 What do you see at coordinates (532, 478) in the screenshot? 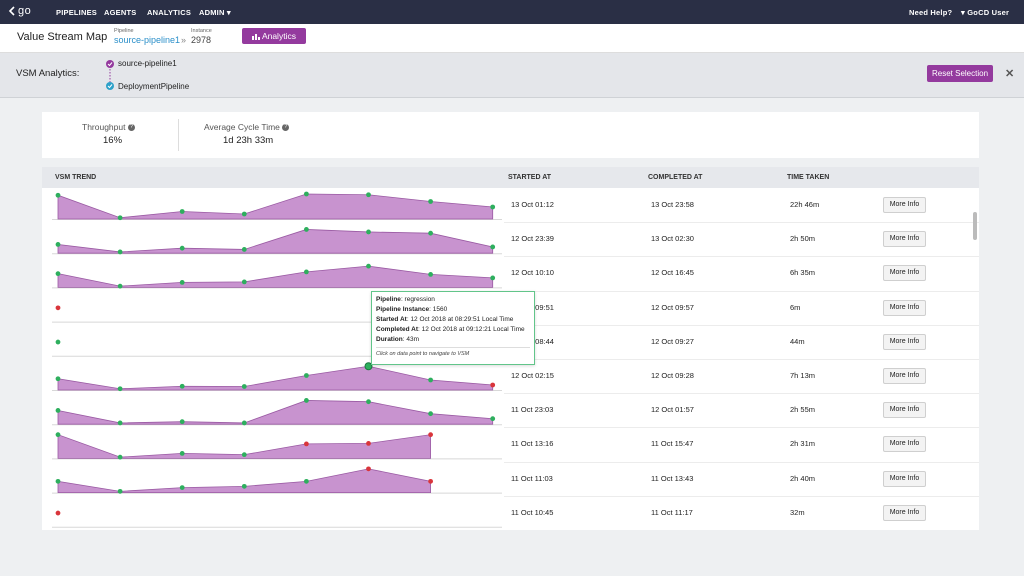
I see `row-started-at: 11 Oct 11:03` at bounding box center [532, 478].